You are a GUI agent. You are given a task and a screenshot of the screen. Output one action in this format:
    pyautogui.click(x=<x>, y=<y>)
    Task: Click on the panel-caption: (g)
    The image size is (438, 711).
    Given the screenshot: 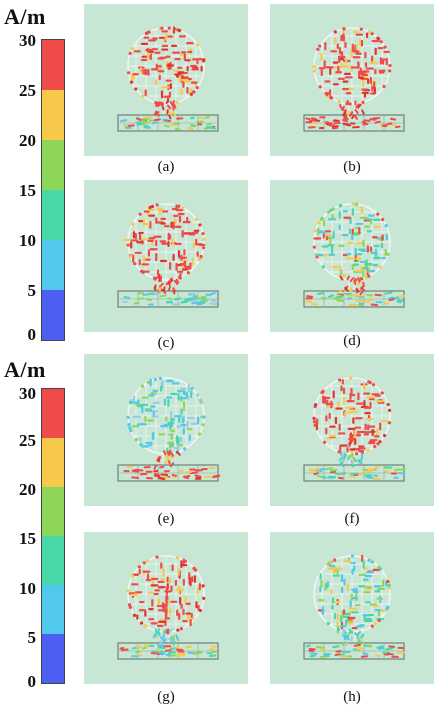 What is the action you would take?
    pyautogui.click(x=166, y=697)
    